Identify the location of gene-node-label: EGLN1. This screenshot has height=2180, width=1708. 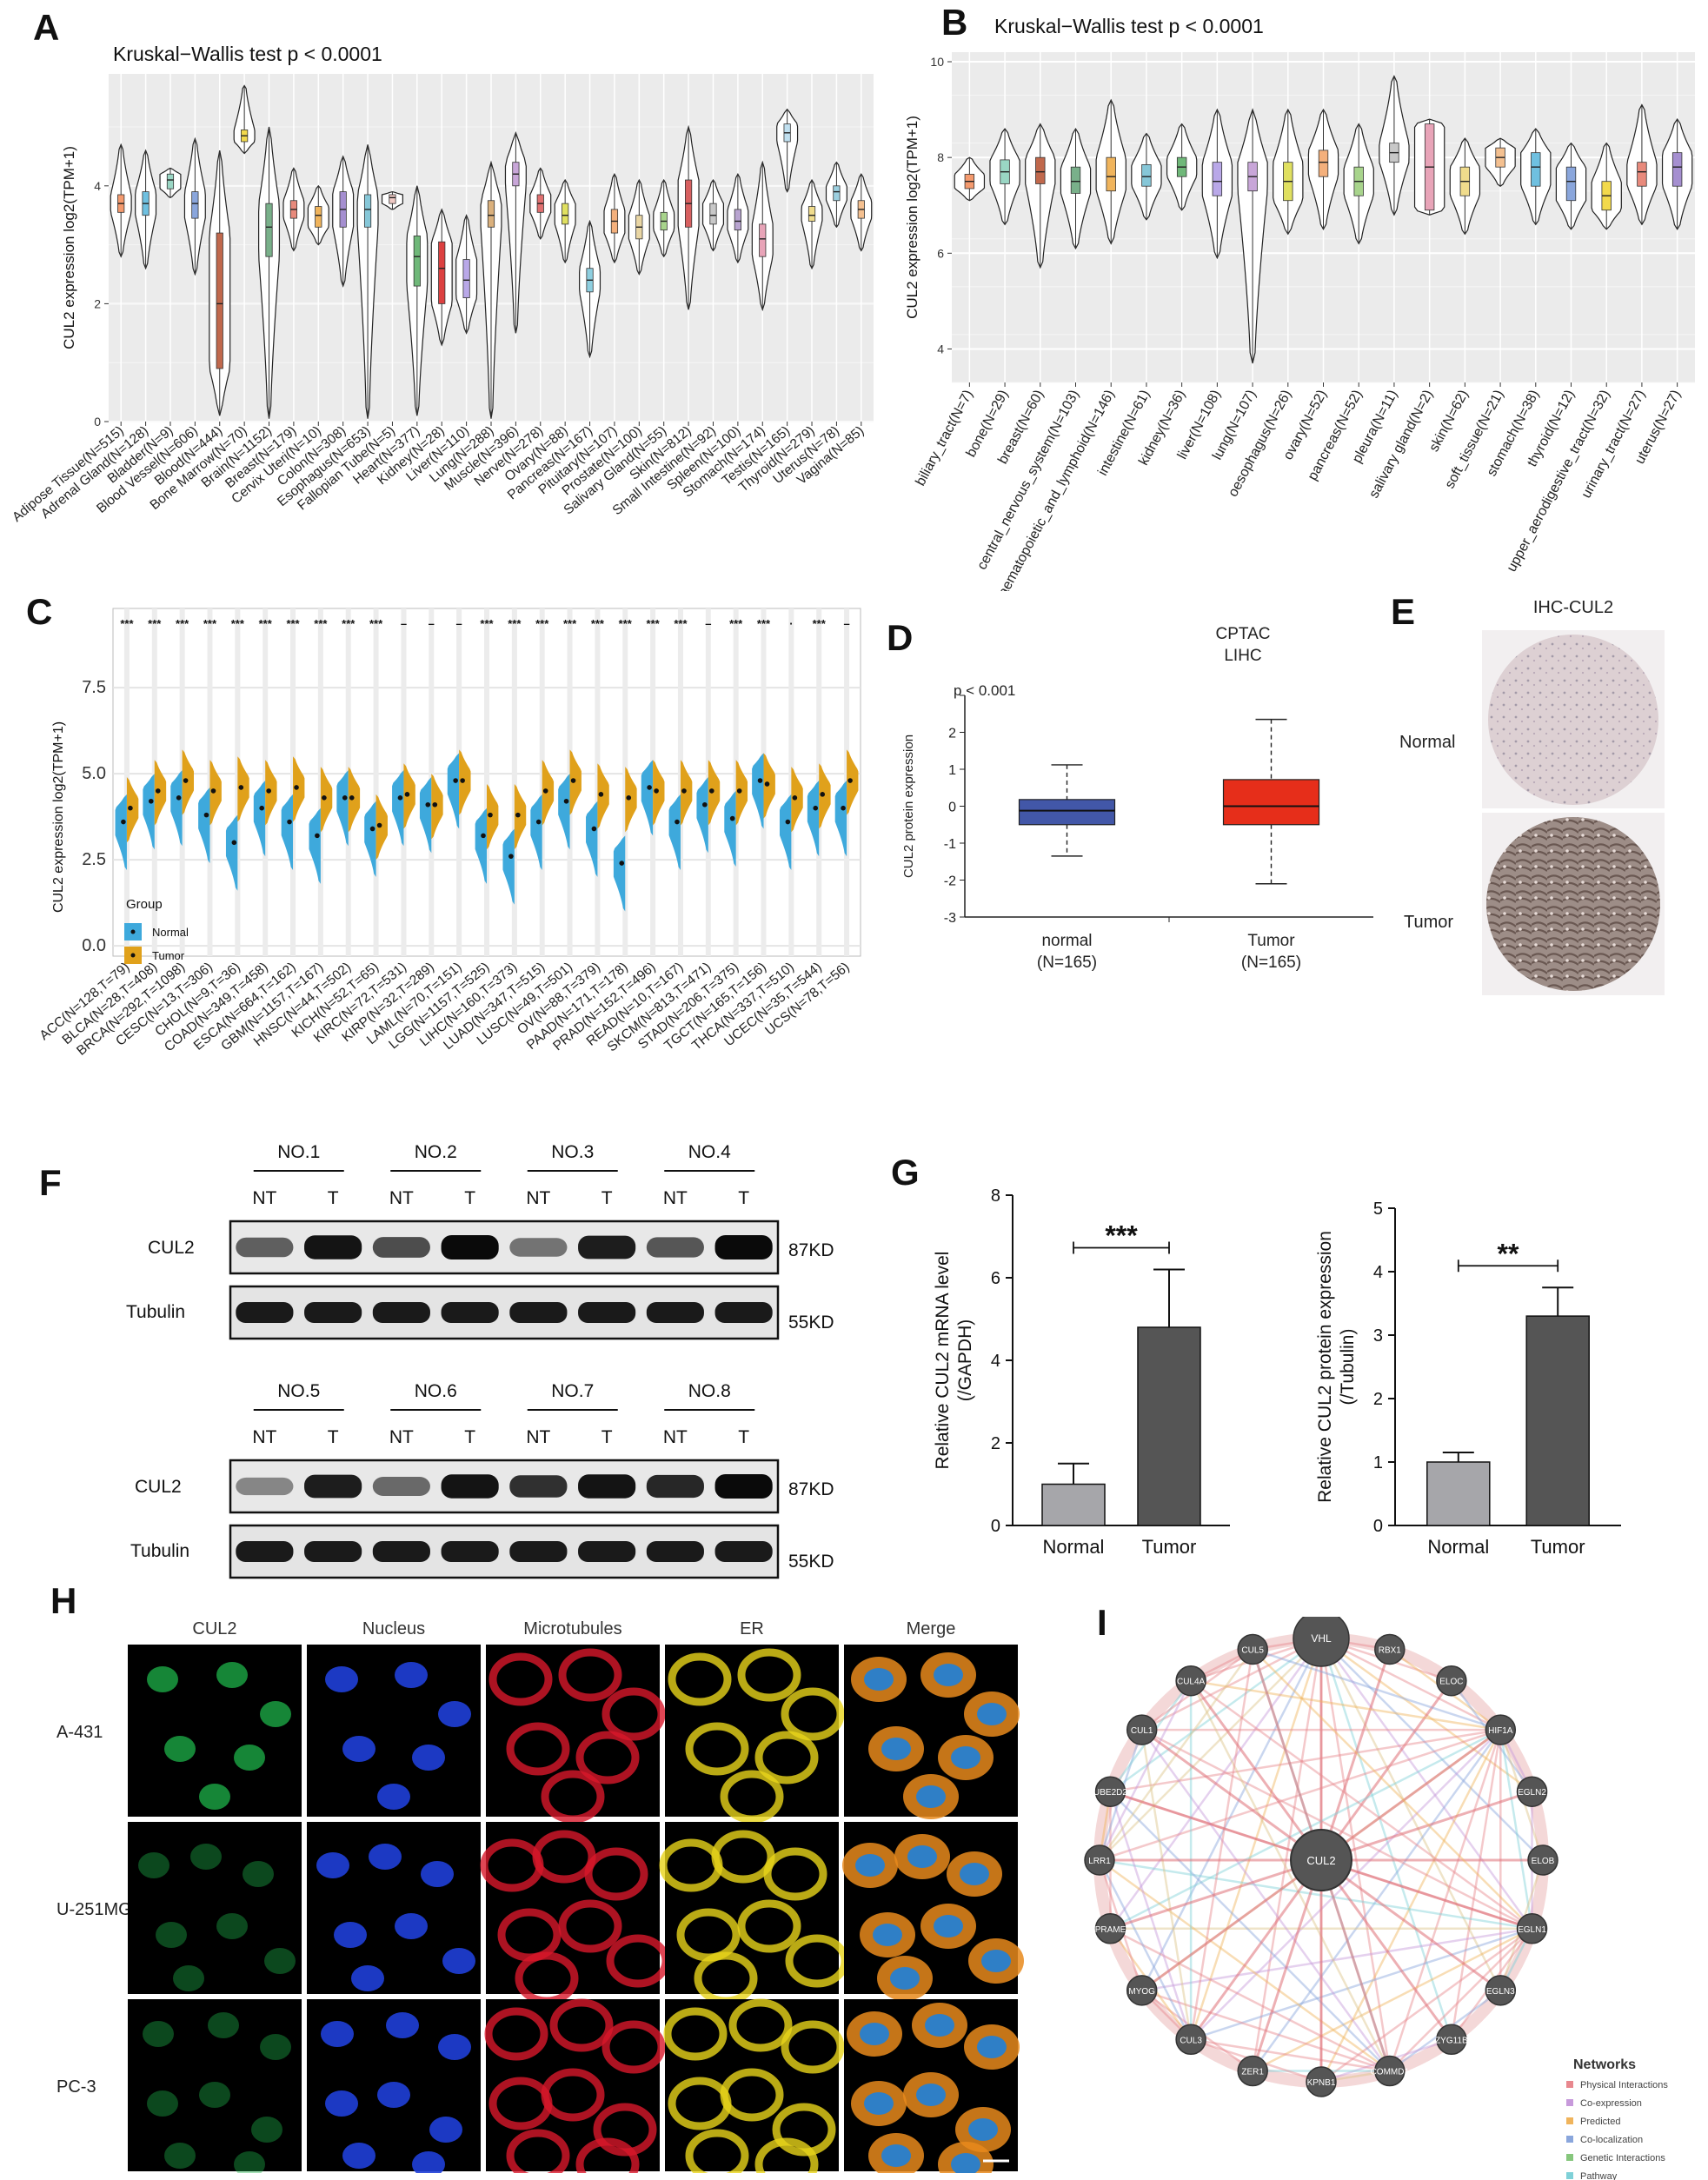
(1532, 1930).